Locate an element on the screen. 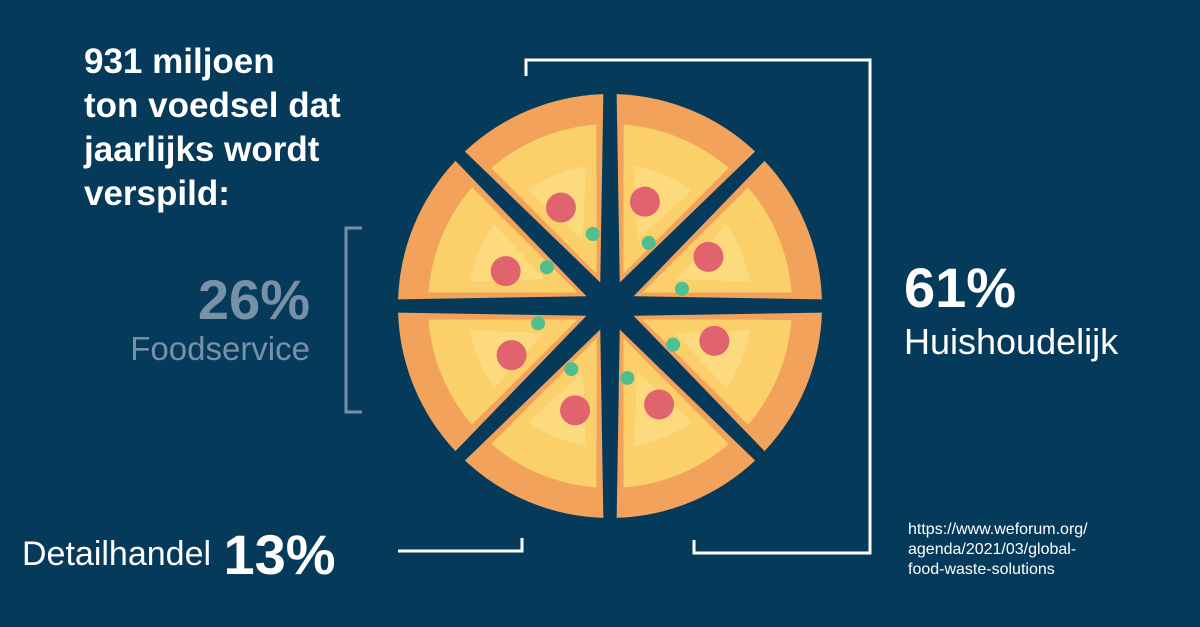  household-stat: 61% Huishoudelijk is located at coordinates (1011, 310).